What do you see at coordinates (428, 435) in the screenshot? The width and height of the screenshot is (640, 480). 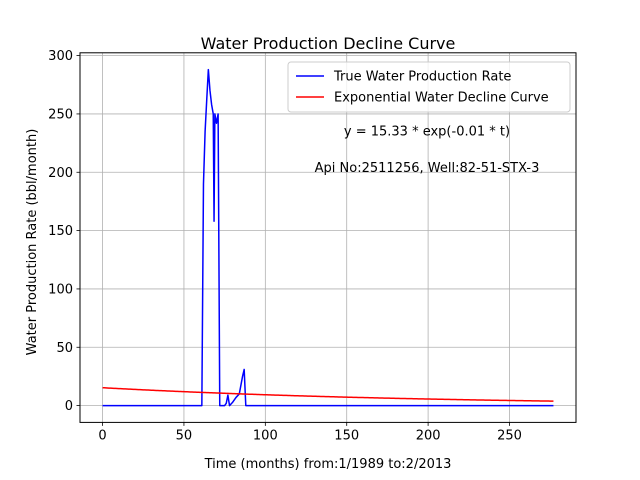 I see `x-tick-label: 200` at bounding box center [428, 435].